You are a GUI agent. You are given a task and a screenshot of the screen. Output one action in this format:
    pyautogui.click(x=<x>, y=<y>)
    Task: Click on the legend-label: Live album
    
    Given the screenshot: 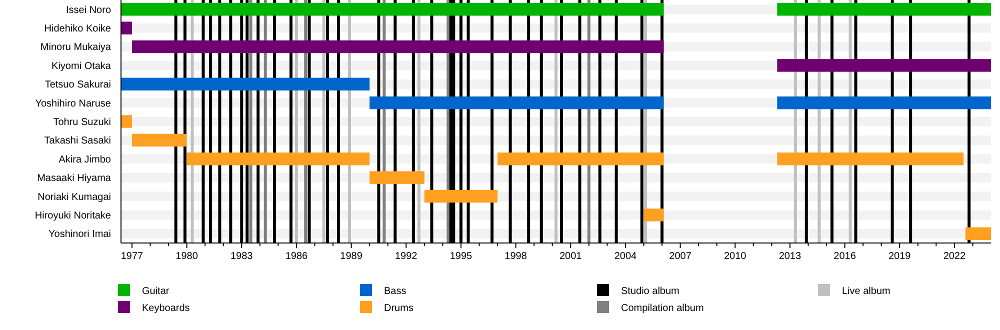 What is the action you would take?
    pyautogui.click(x=866, y=291)
    